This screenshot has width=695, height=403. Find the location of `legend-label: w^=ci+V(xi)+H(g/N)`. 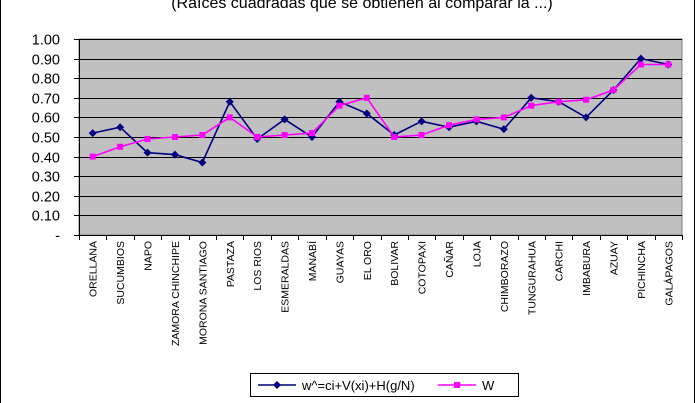

legend-label: w^=ci+V(xi)+H(g/N) is located at coordinates (358, 385).